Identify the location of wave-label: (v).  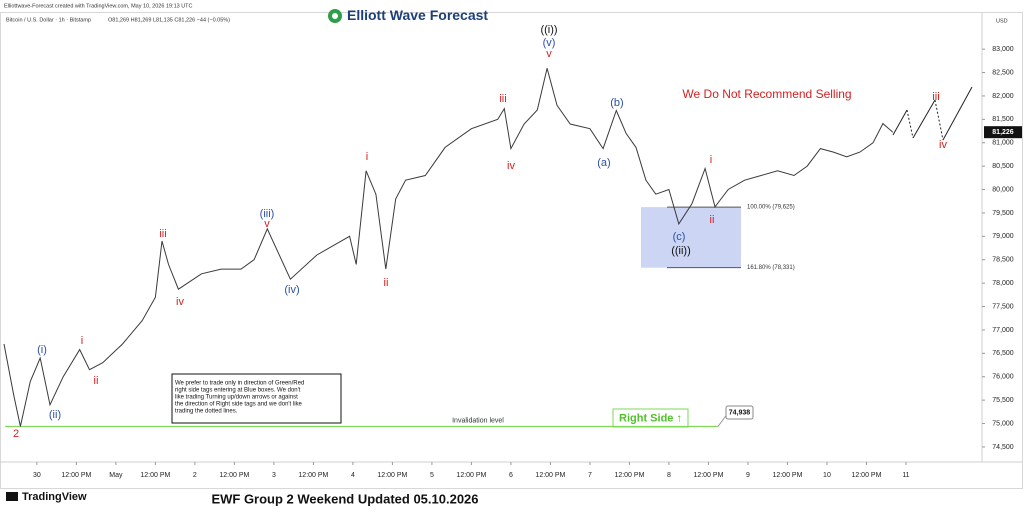
(549, 43).